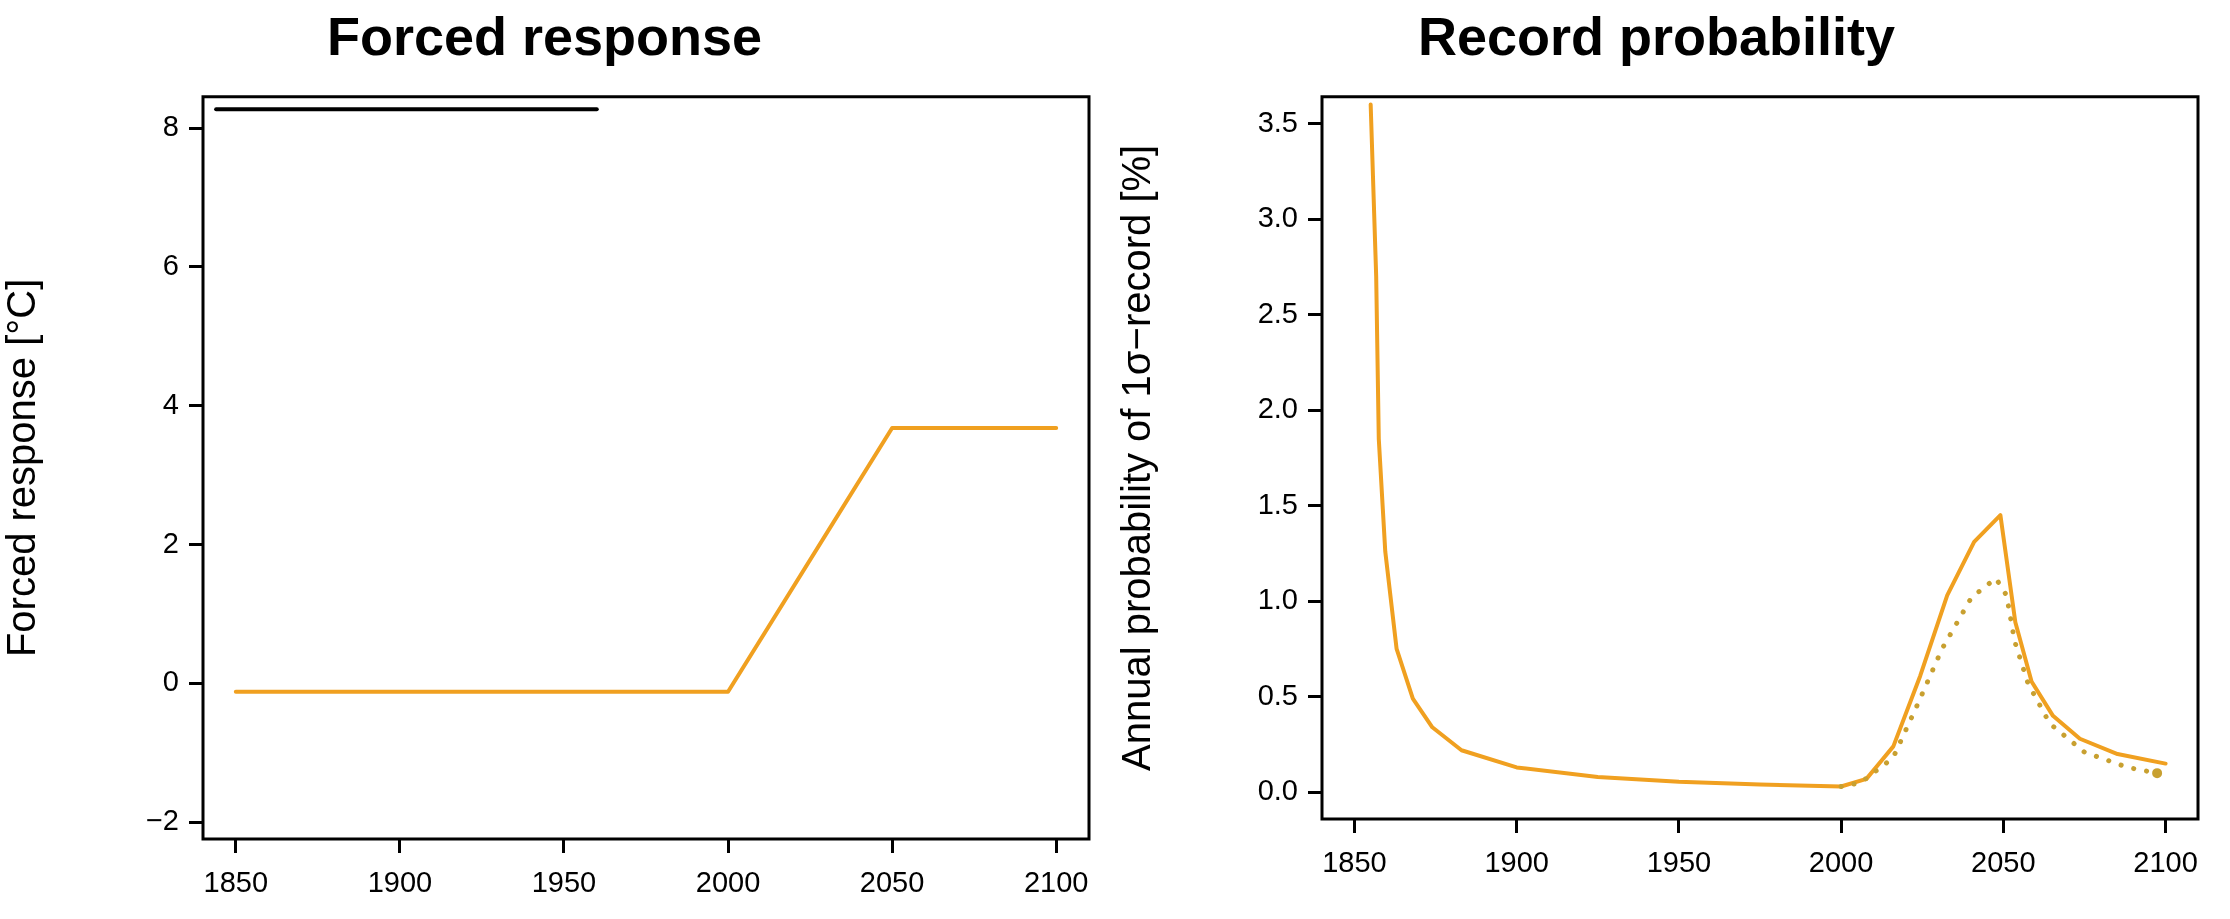 This screenshot has height=919, width=2230. I want to click on y-tick-label: 3.0, so click(1277, 217).